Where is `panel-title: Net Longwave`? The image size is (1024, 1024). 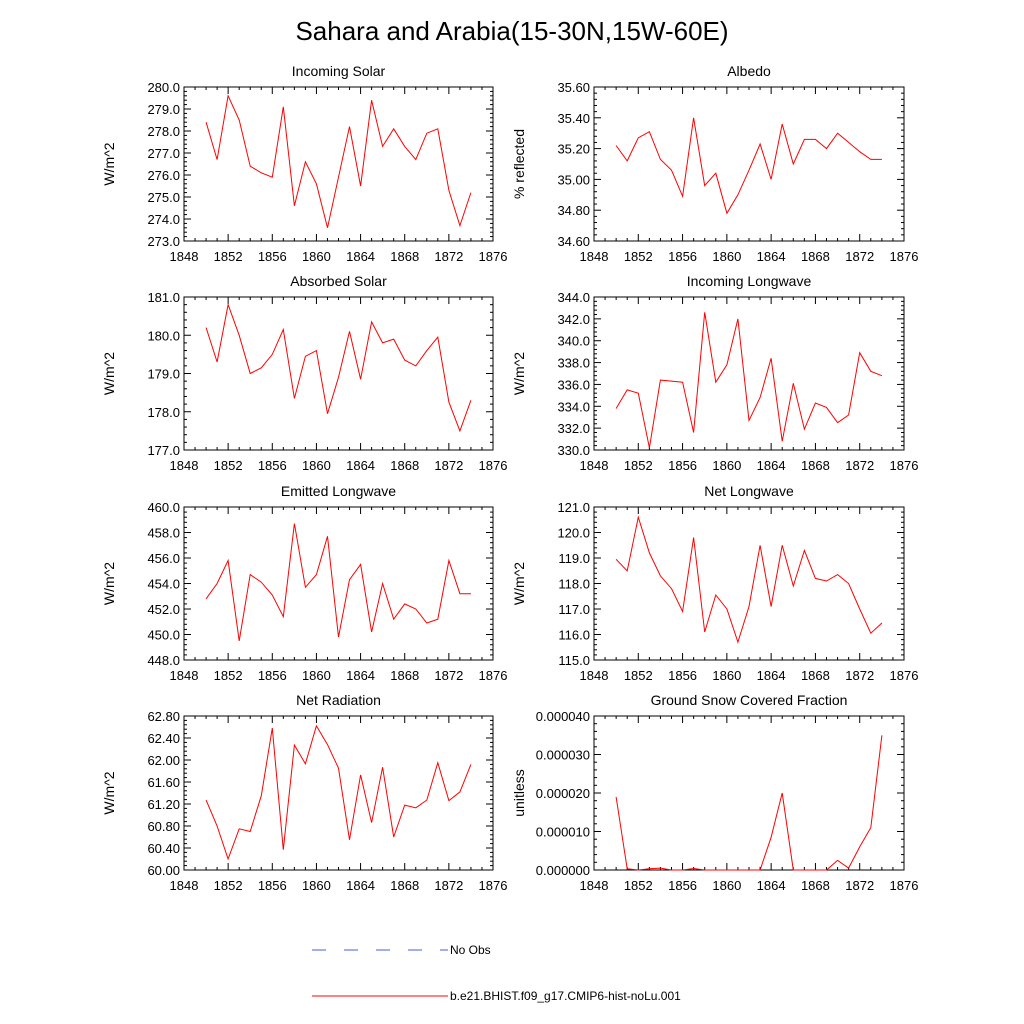 panel-title: Net Longwave is located at coordinates (749, 491).